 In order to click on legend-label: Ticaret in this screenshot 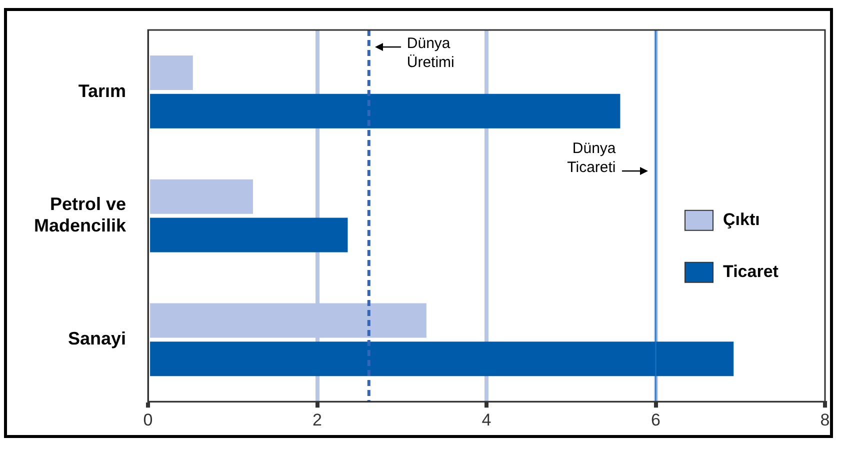, I will do `click(751, 272)`.